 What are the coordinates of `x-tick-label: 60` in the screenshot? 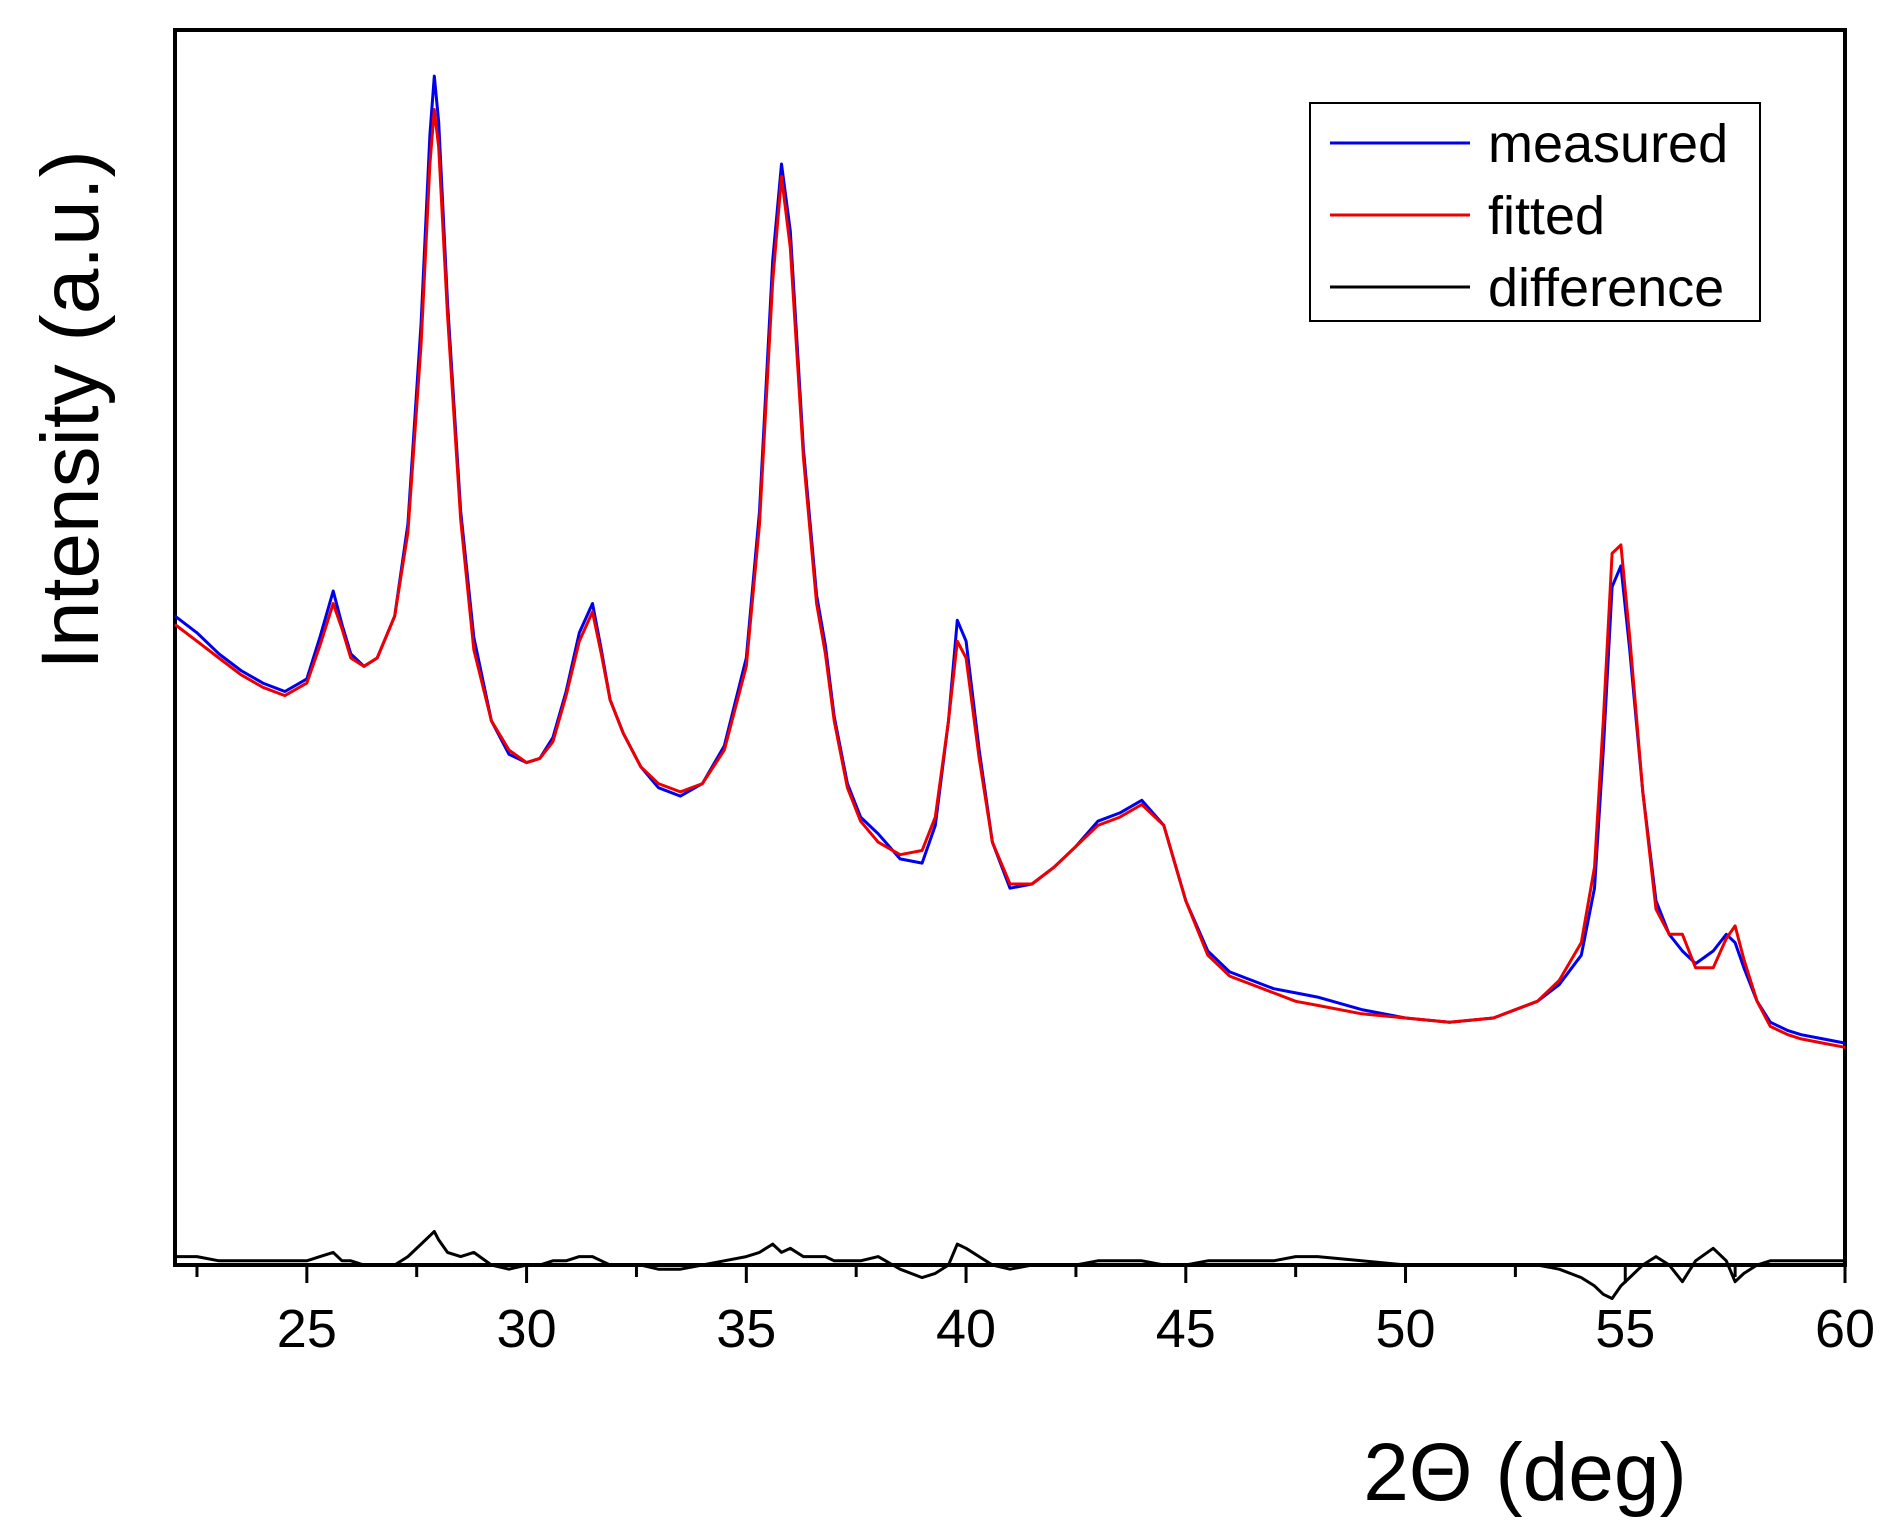 It's located at (1845, 1329).